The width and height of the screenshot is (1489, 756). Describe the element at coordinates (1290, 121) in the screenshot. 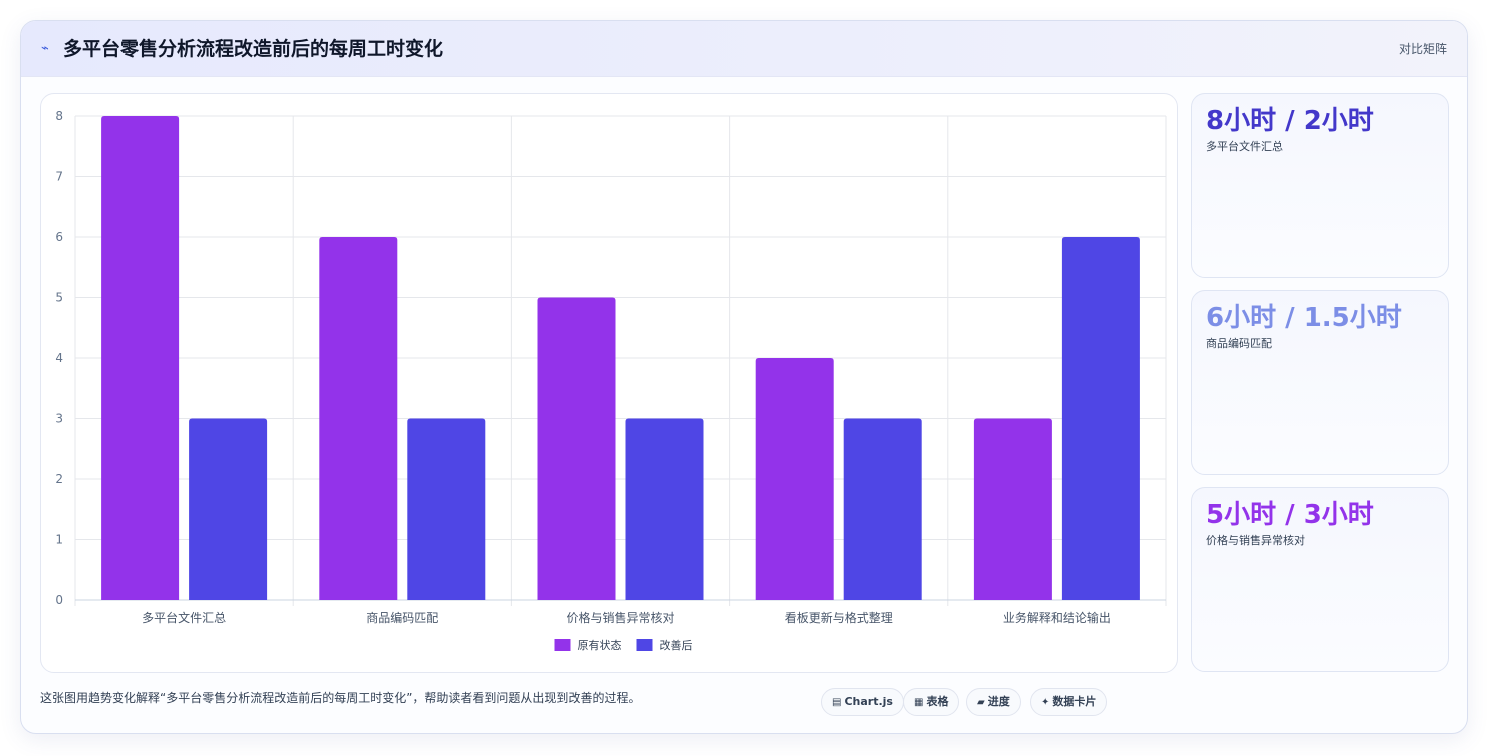

I see `stat-value: 8小时 / 2小时` at that location.